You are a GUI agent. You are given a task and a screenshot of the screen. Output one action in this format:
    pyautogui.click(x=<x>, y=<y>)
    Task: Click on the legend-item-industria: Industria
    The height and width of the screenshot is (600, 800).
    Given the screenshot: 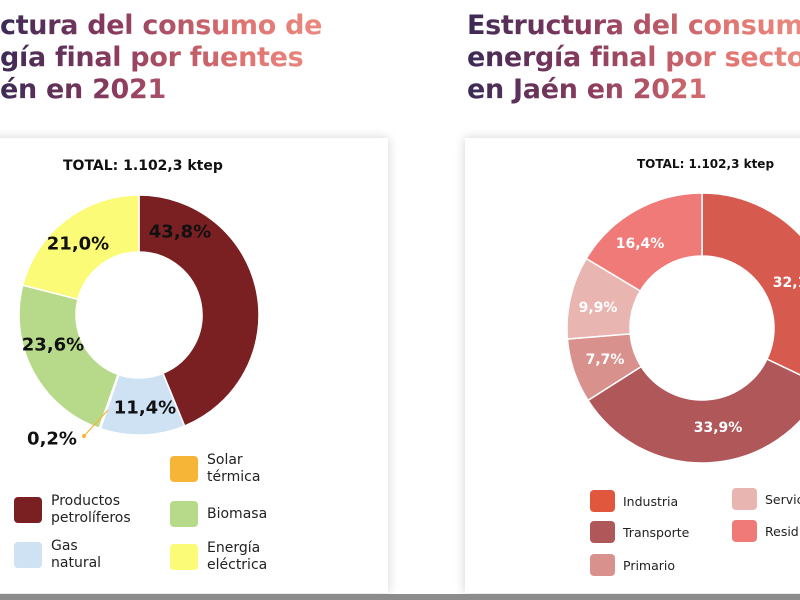 What is the action you would take?
    pyautogui.click(x=634, y=501)
    